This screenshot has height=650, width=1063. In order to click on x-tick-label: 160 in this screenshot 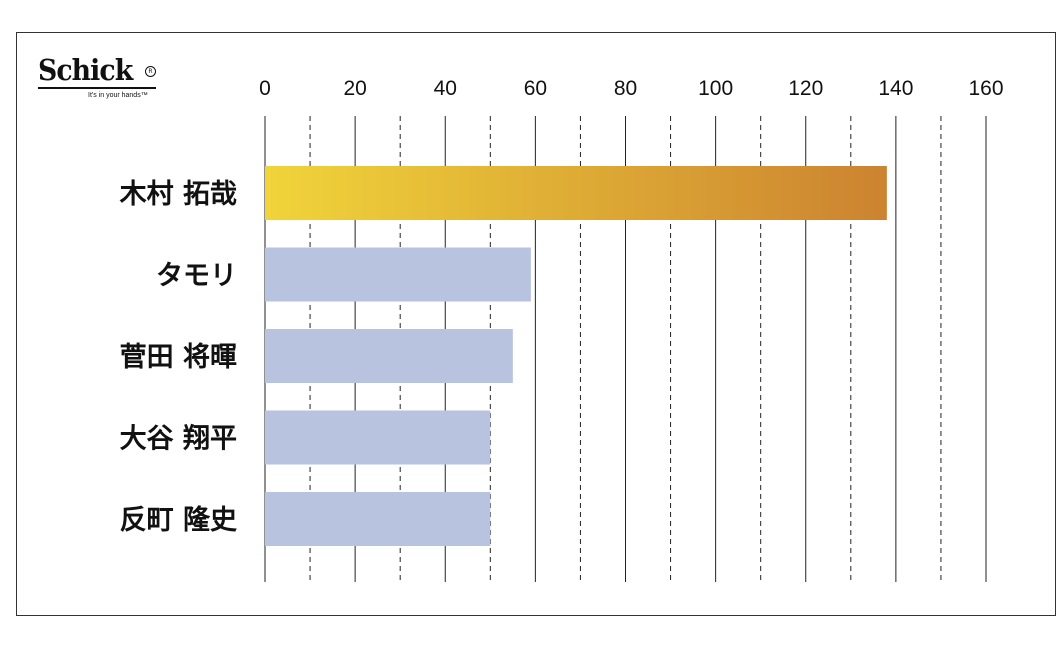, I will do `click(985, 88)`.